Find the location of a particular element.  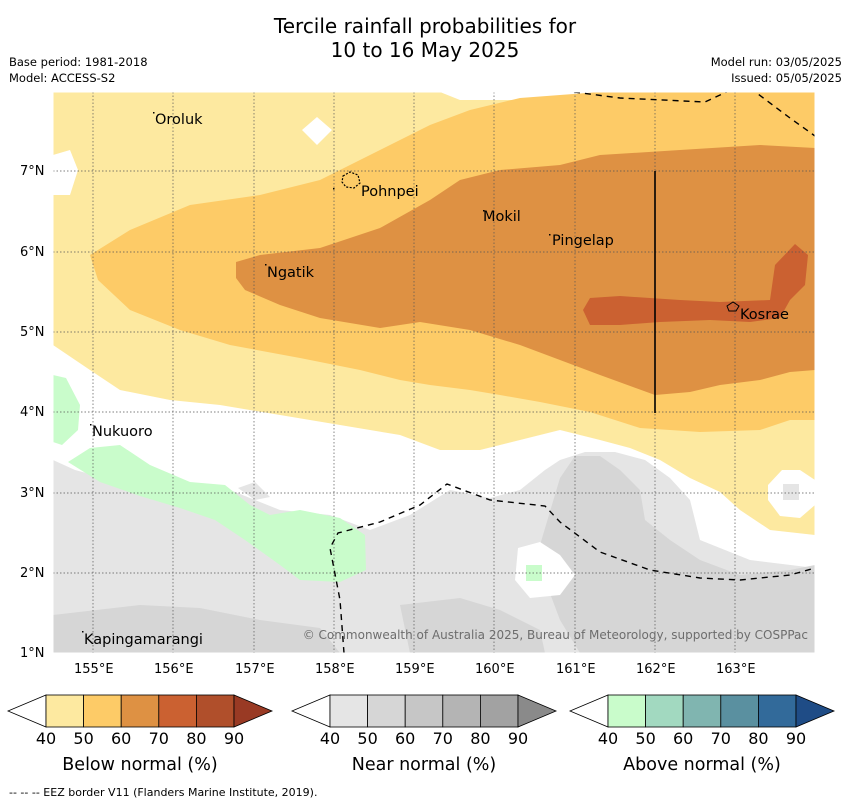

kosrae-island is located at coordinates (733, 306).